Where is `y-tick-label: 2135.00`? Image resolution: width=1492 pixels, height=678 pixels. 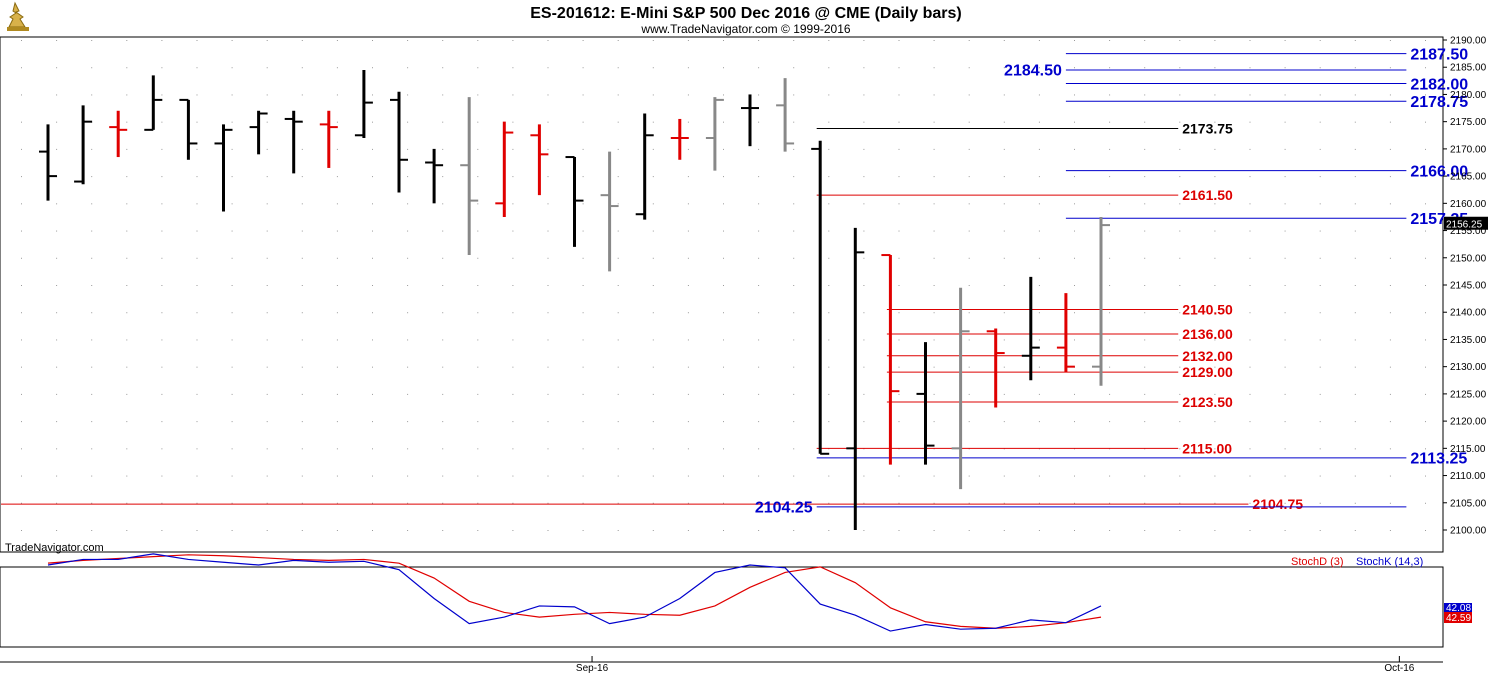
y-tick-label: 2135.00 is located at coordinates (1468, 340).